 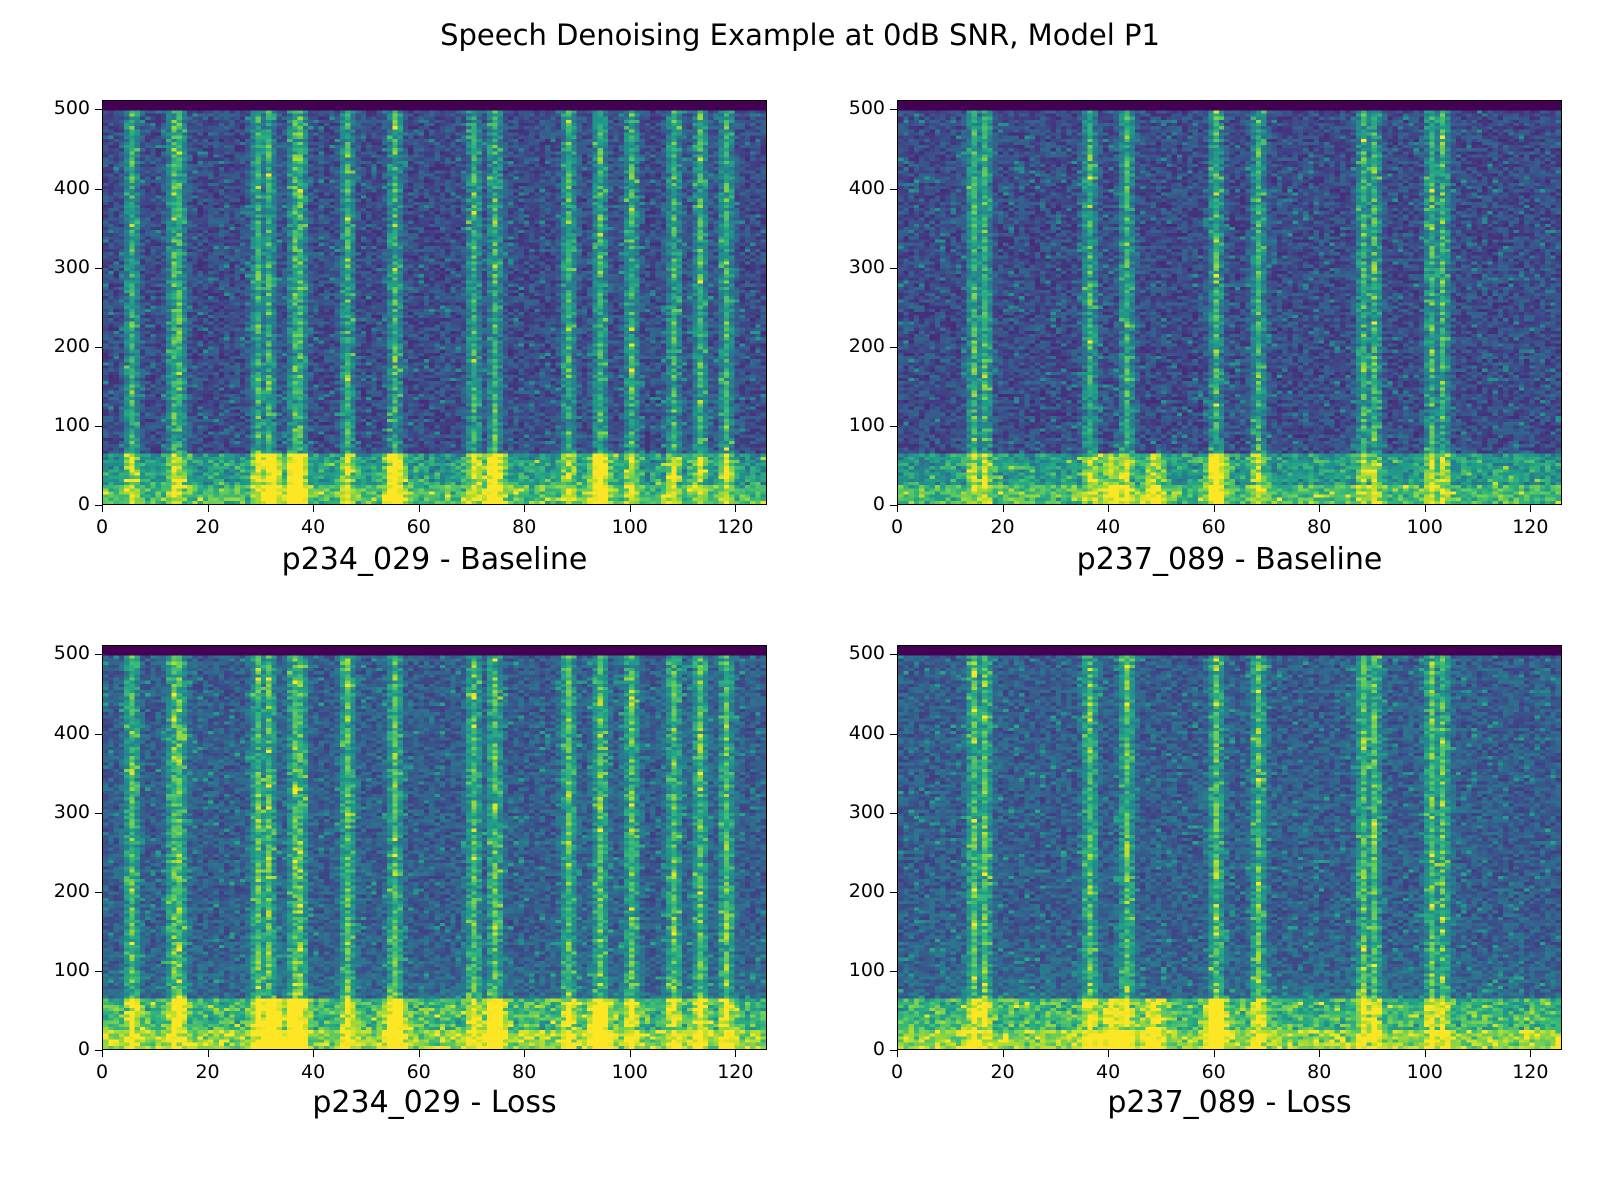 I want to click on panel-xlabel: p234_029 - Baseline, so click(x=434, y=559).